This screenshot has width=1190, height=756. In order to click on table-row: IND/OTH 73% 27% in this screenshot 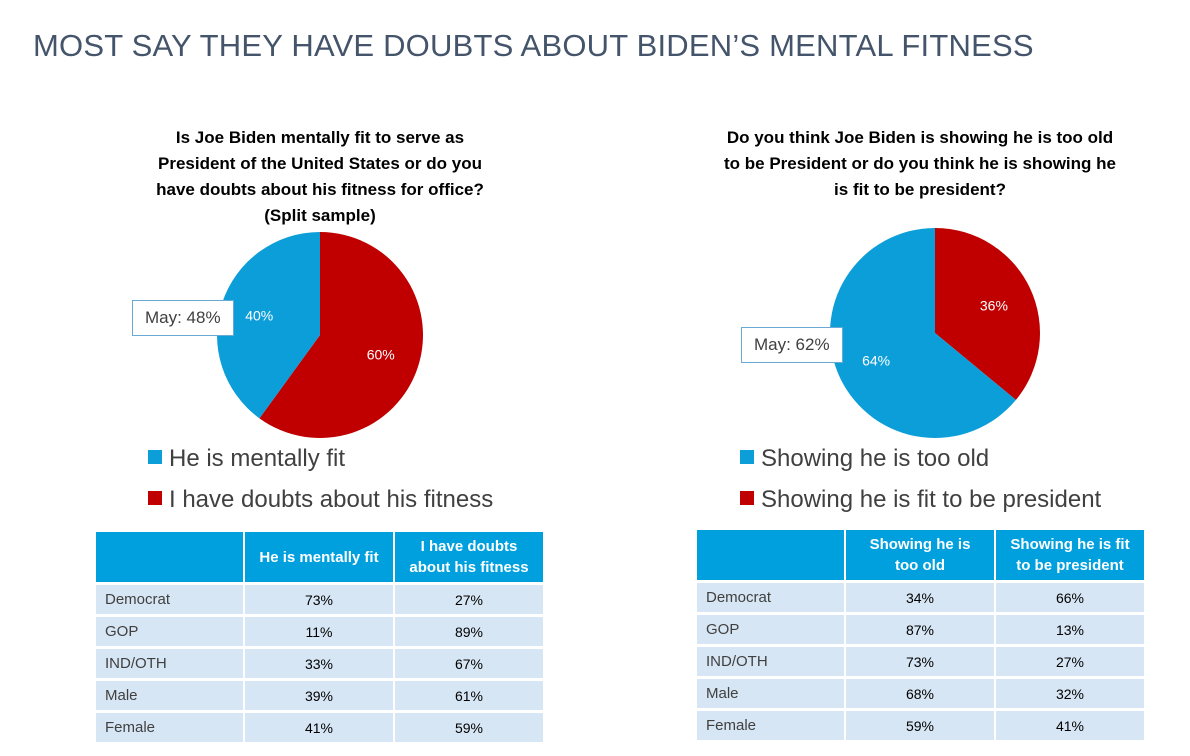, I will do `click(920, 660)`.